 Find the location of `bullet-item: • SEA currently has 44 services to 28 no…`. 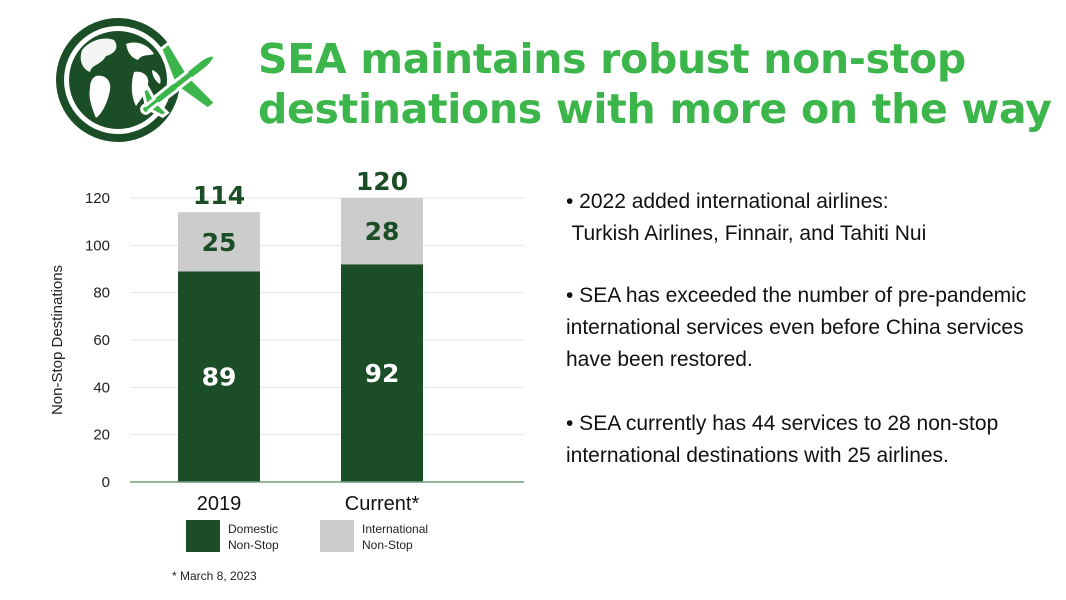

bullet-item: • SEA currently has 44 services to 28 no… is located at coordinates (782, 439).